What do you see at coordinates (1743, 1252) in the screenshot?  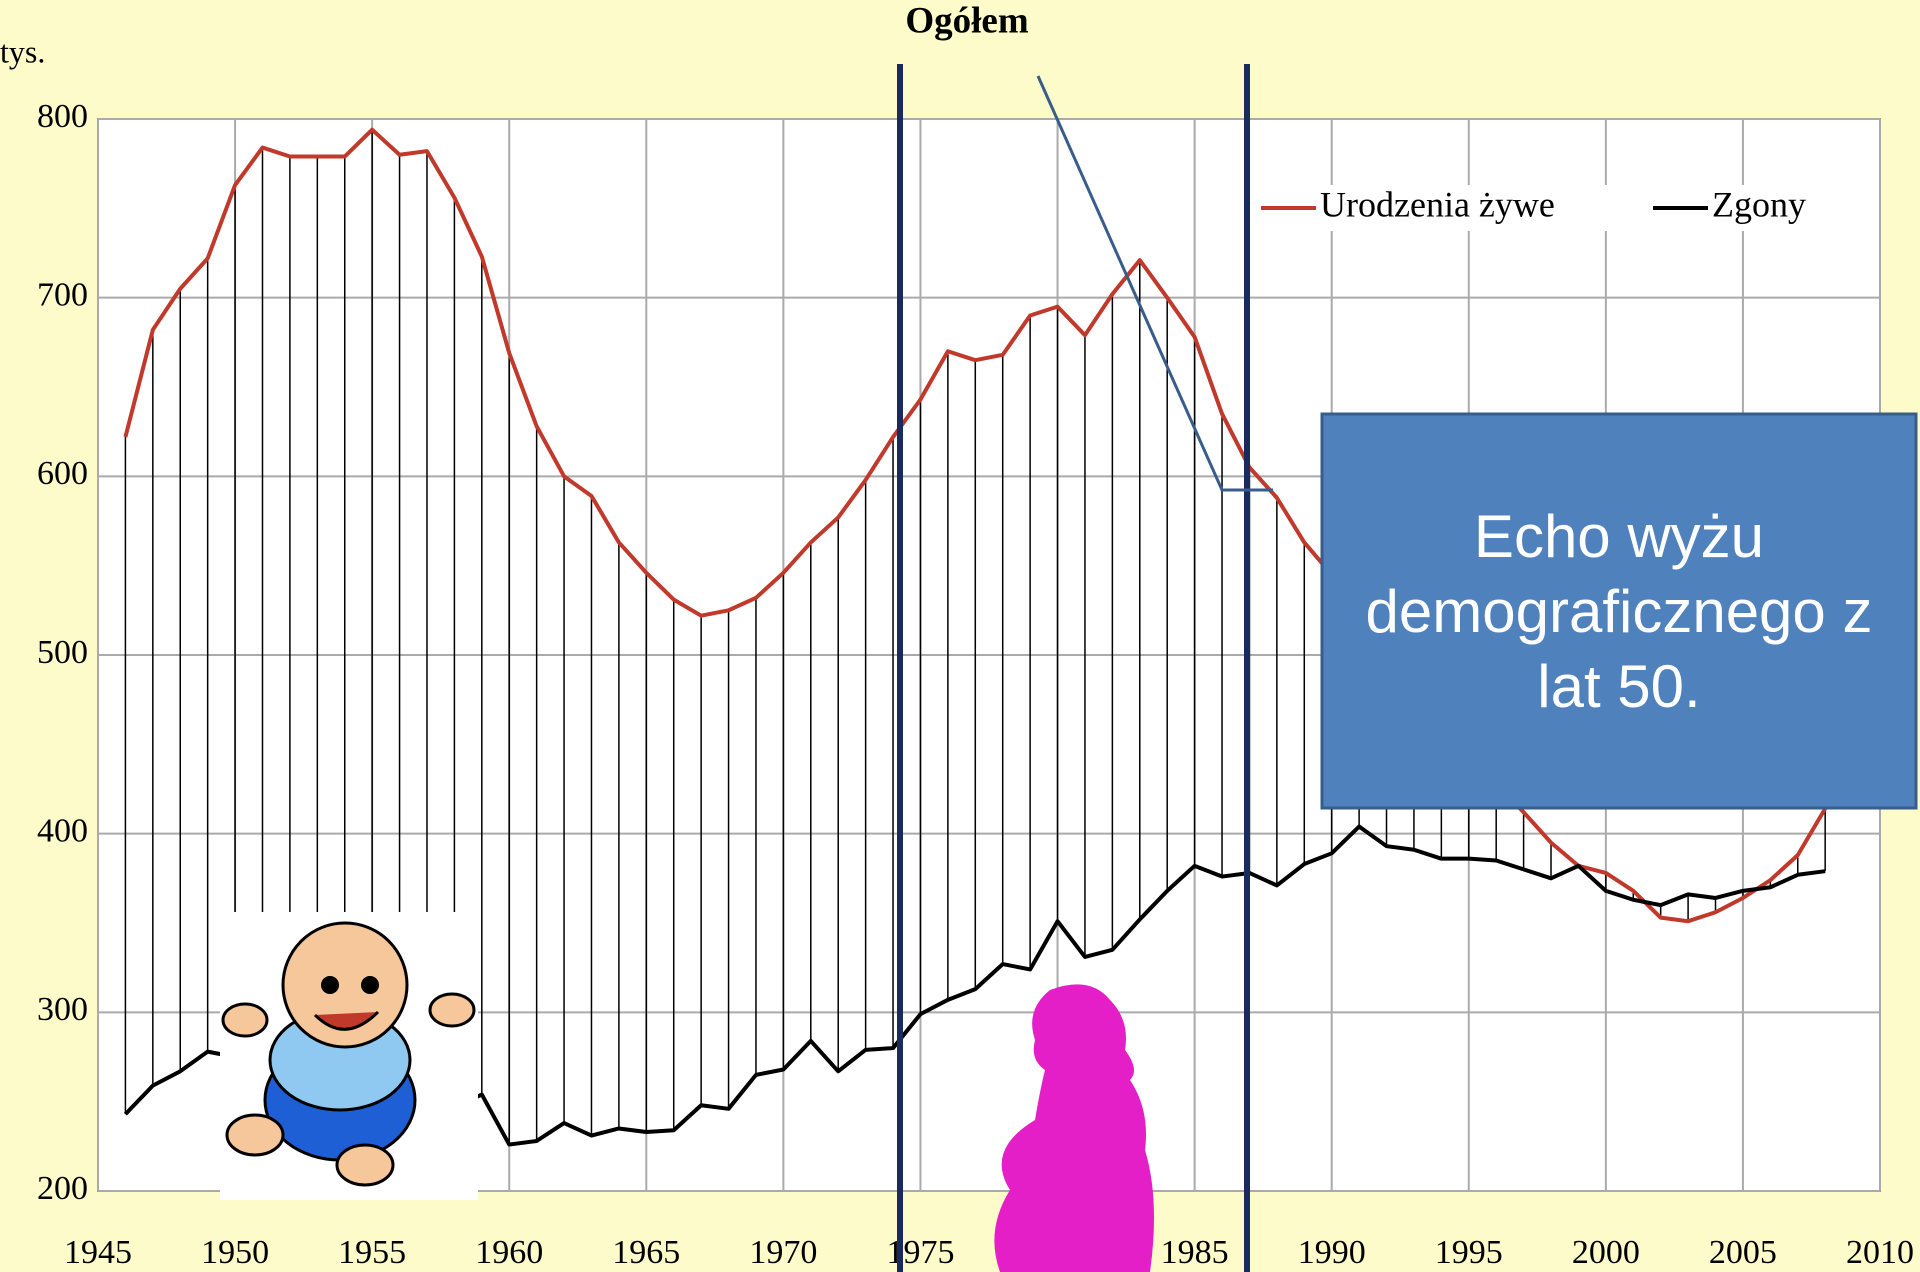 I see `x-tick-label: 2005` at bounding box center [1743, 1252].